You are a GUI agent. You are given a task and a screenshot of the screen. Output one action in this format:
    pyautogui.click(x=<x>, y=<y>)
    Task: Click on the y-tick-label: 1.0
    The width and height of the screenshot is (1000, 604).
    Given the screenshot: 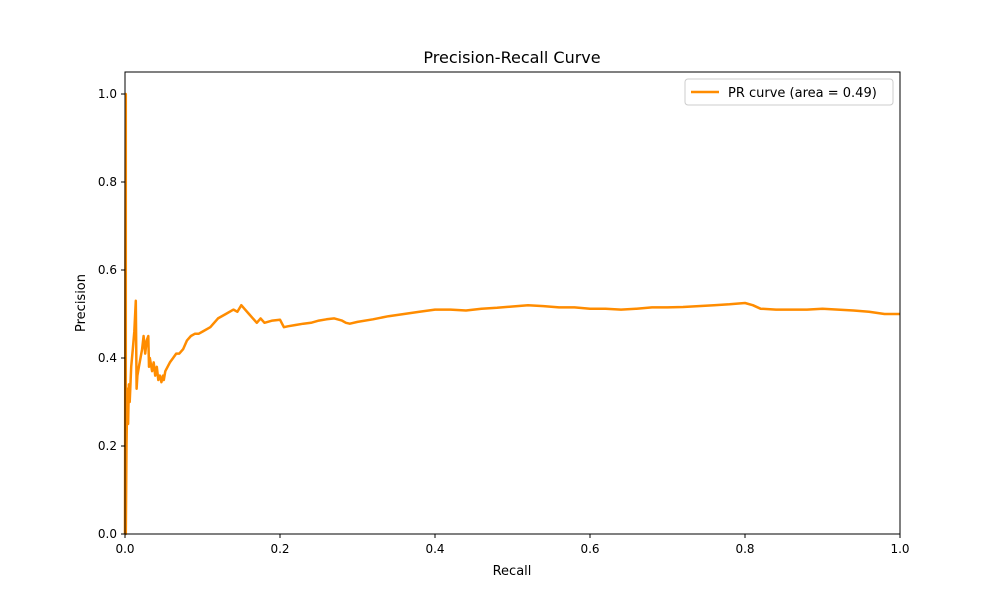 What is the action you would take?
    pyautogui.click(x=107, y=94)
    